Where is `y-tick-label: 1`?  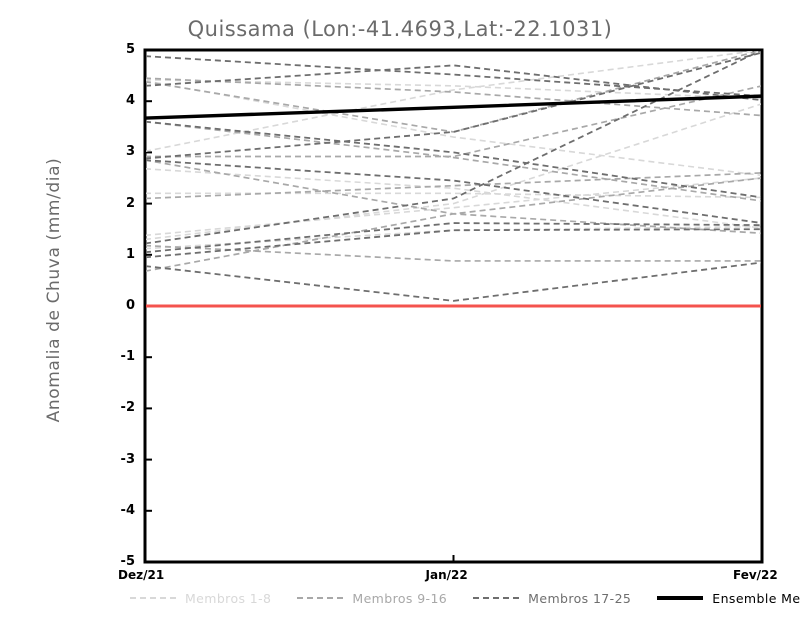 y-tick-label: 1 is located at coordinates (130, 254).